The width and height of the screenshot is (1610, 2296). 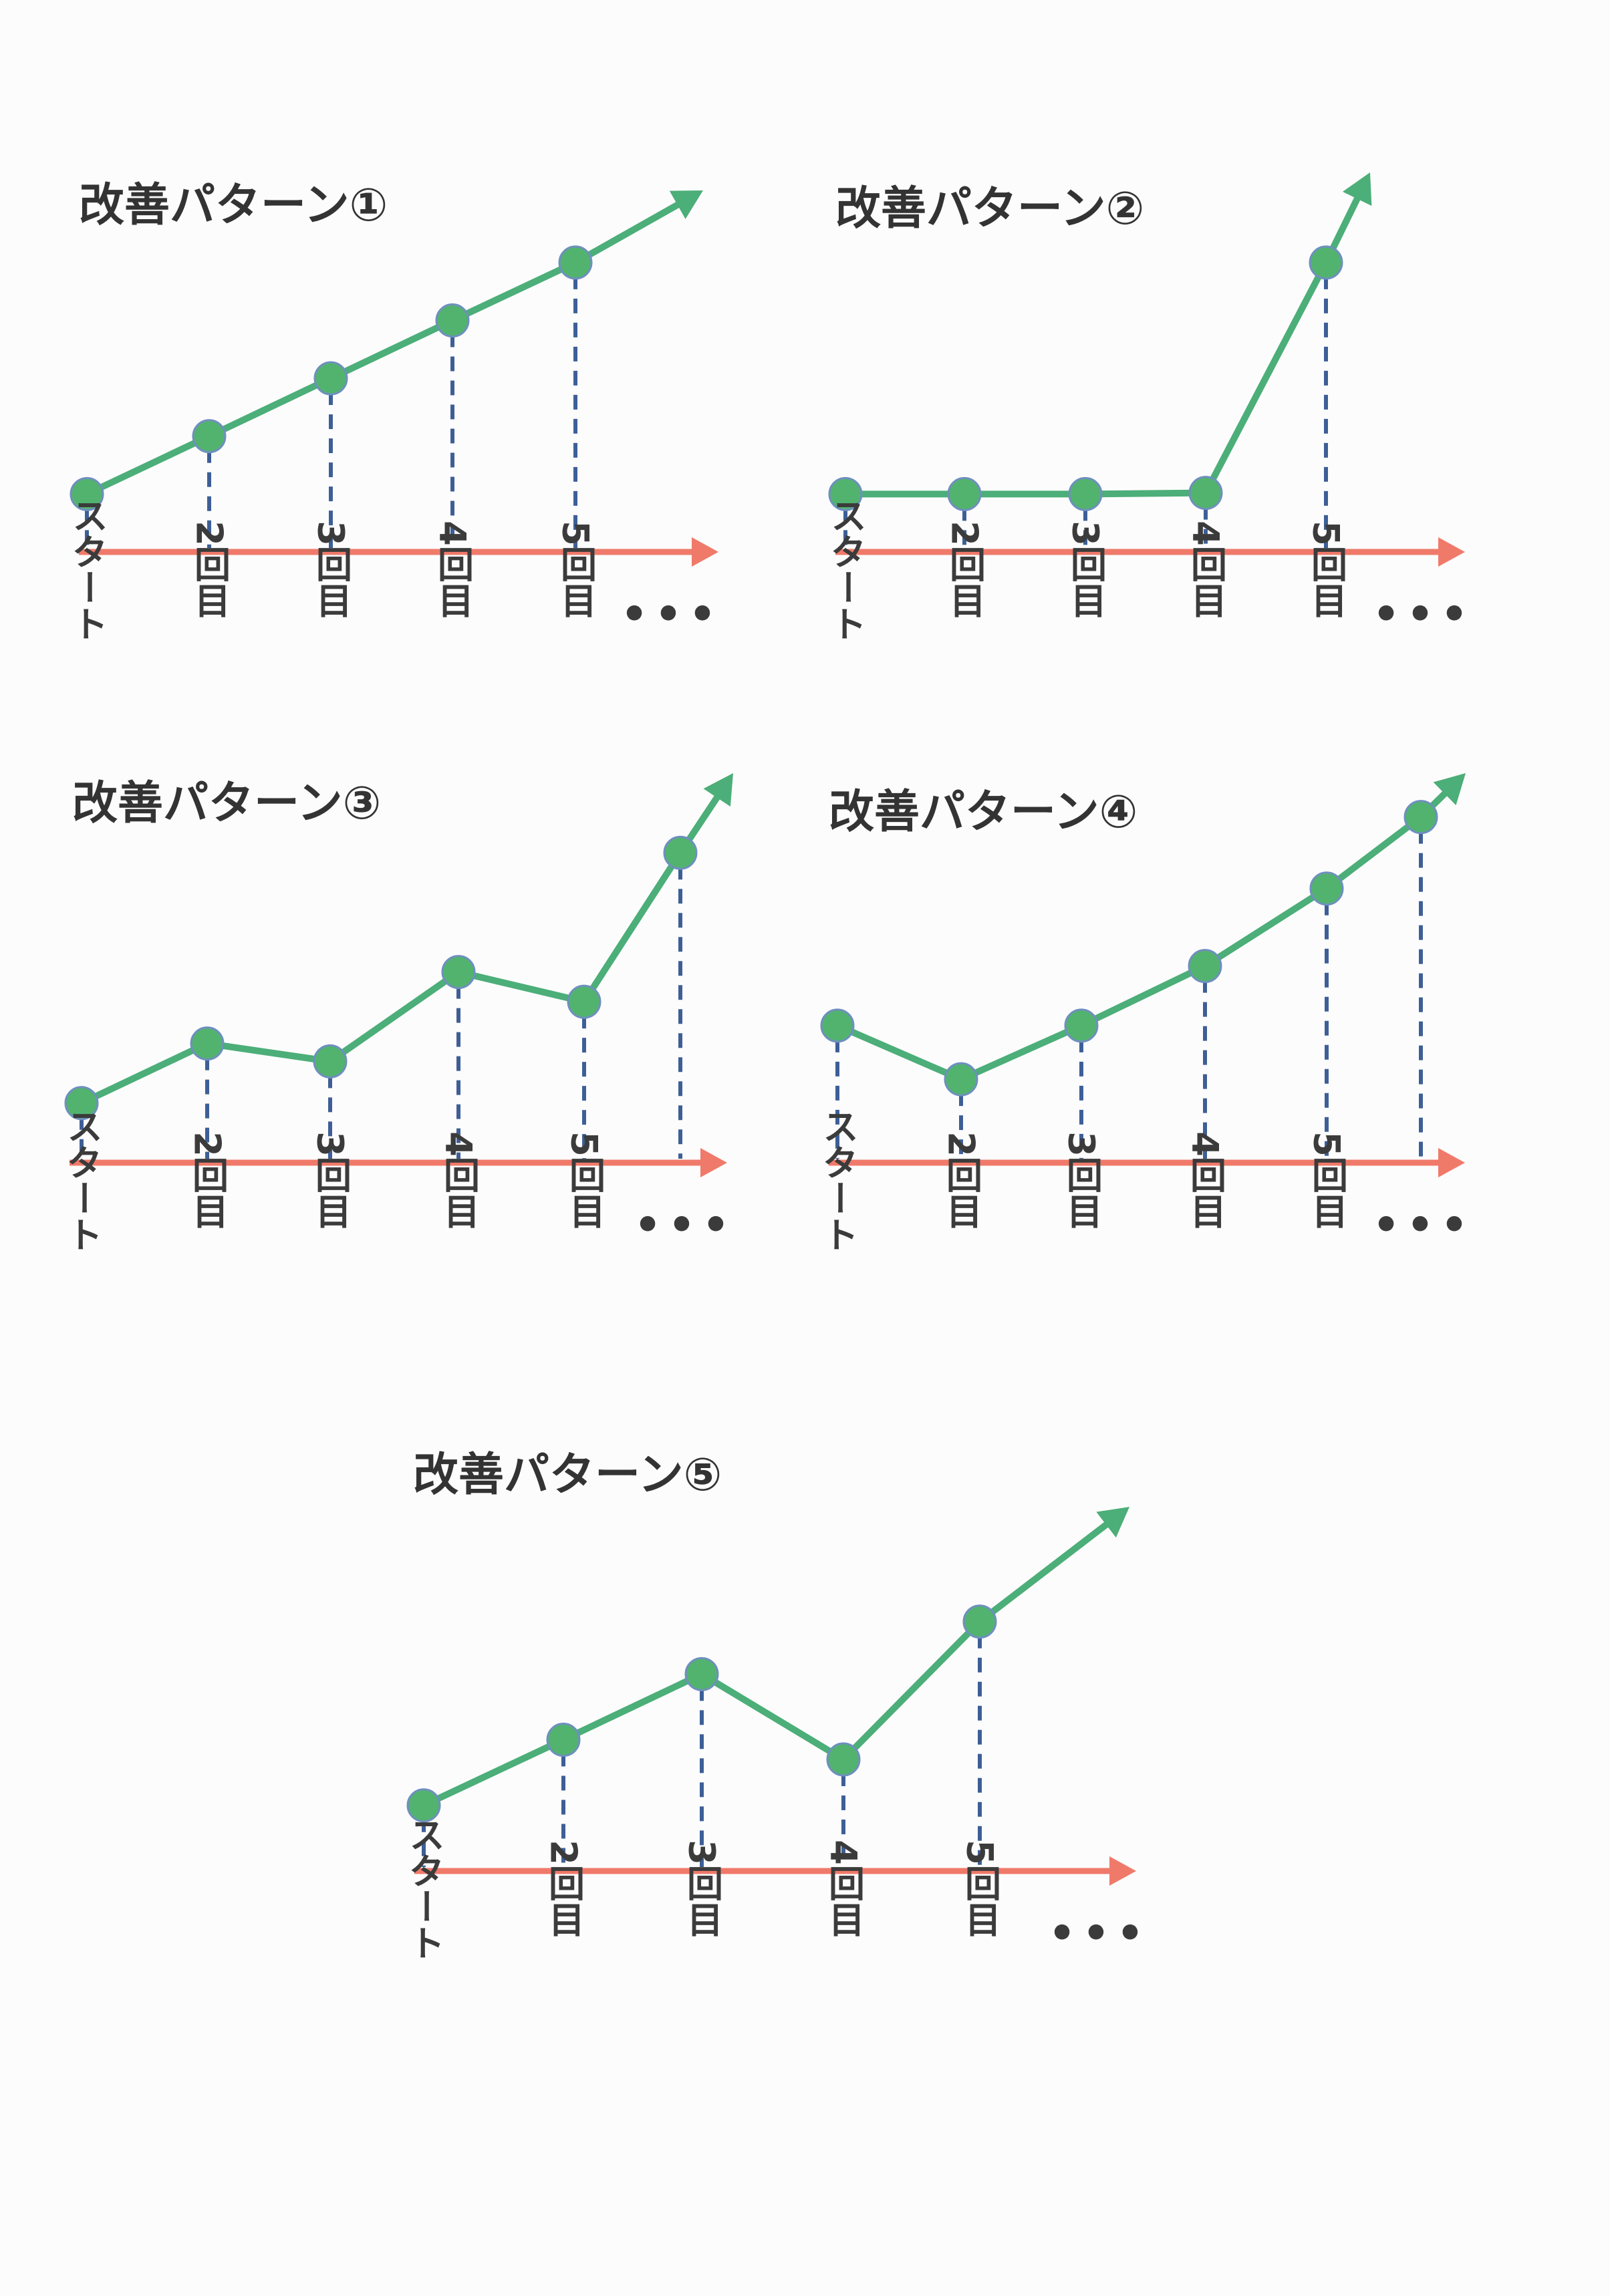 I want to click on chart-panel-1: 改善パターン① スタート 2回目 3回目 4回目 5回目 •••, so click(x=394, y=410).